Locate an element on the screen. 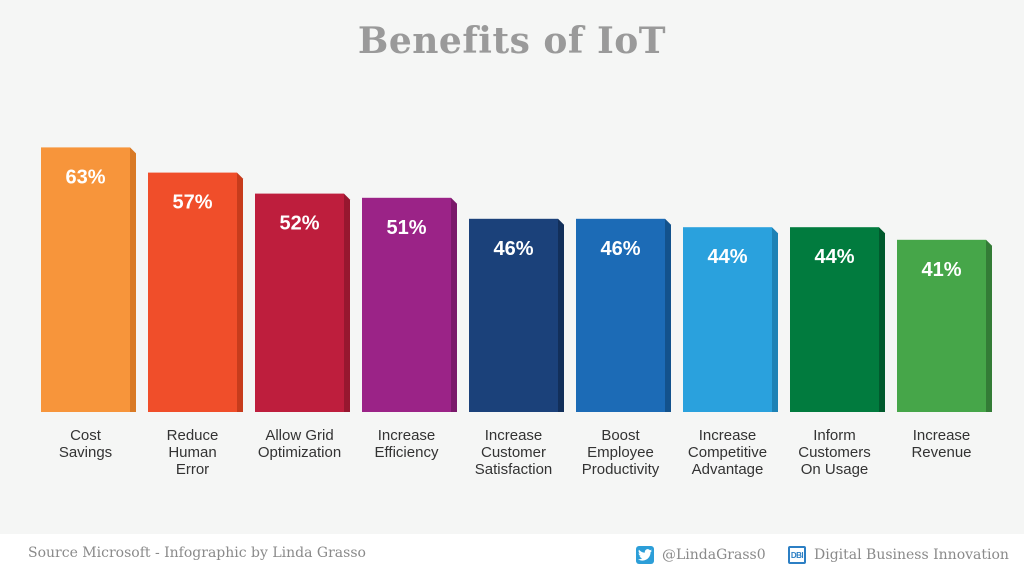  data-label: 52% is located at coordinates (299, 224).